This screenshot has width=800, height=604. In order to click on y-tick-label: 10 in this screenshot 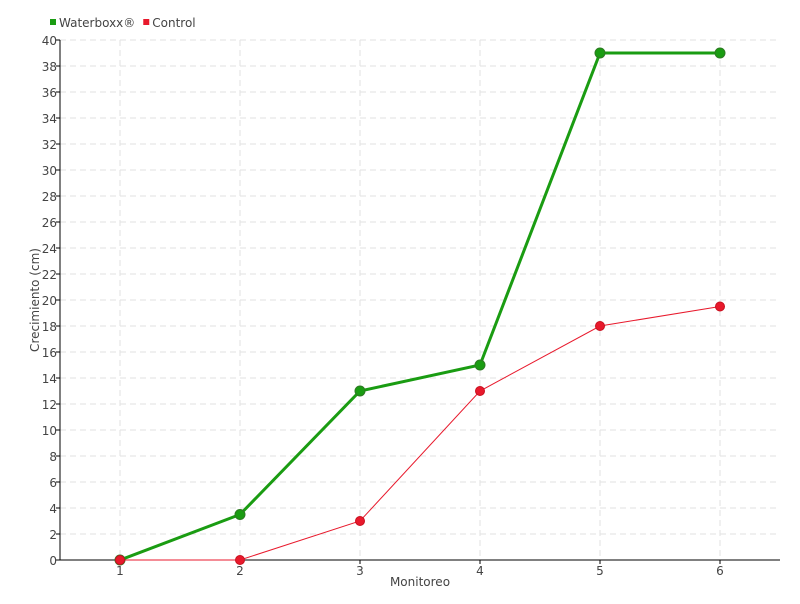, I will do `click(49, 431)`.